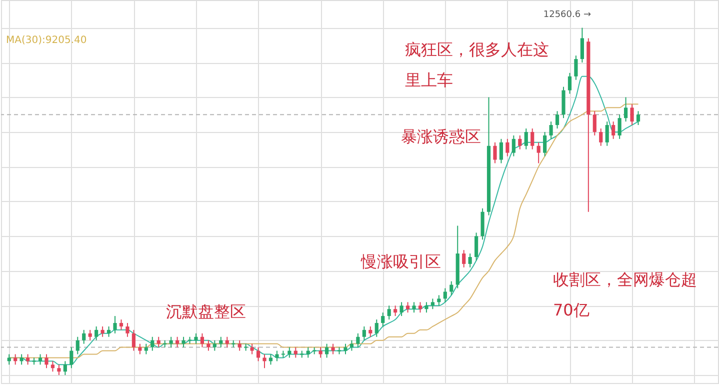  I want to click on annotation: 慢涨吸引区, so click(400, 261).